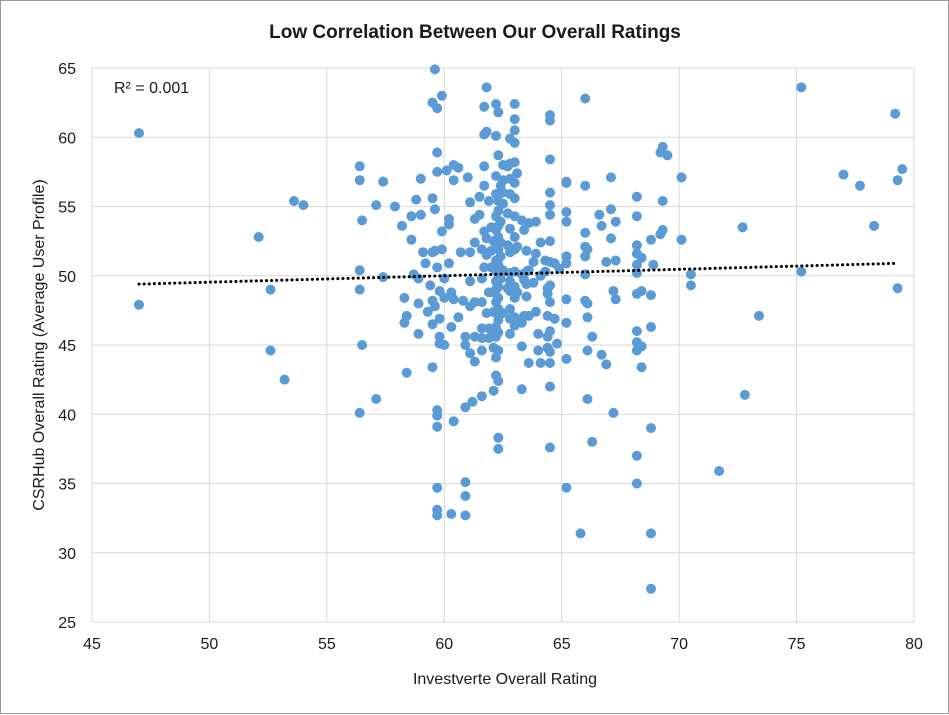  I want to click on x-tick-label: 60, so click(444, 644).